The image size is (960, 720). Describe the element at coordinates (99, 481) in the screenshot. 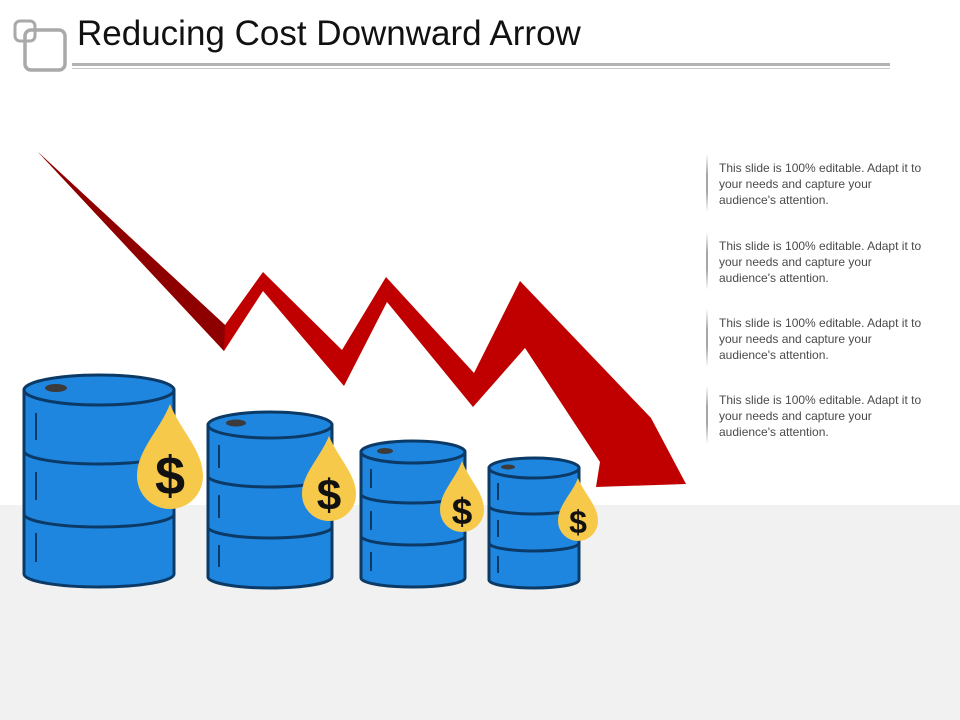

I see `oil-barrel-large` at that location.